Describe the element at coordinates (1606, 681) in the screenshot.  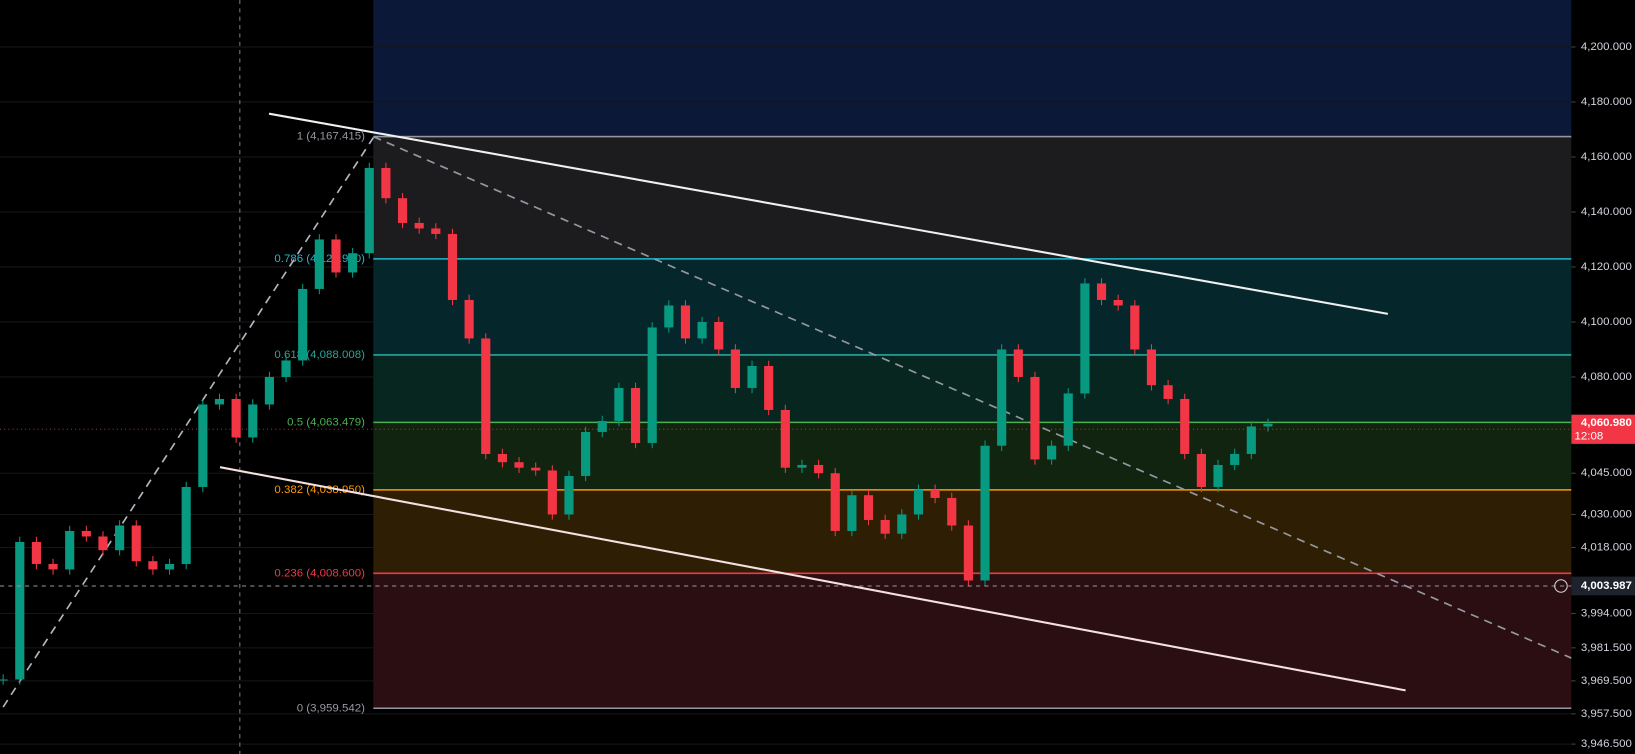
I see `y-tick-label: 3,969.500` at that location.